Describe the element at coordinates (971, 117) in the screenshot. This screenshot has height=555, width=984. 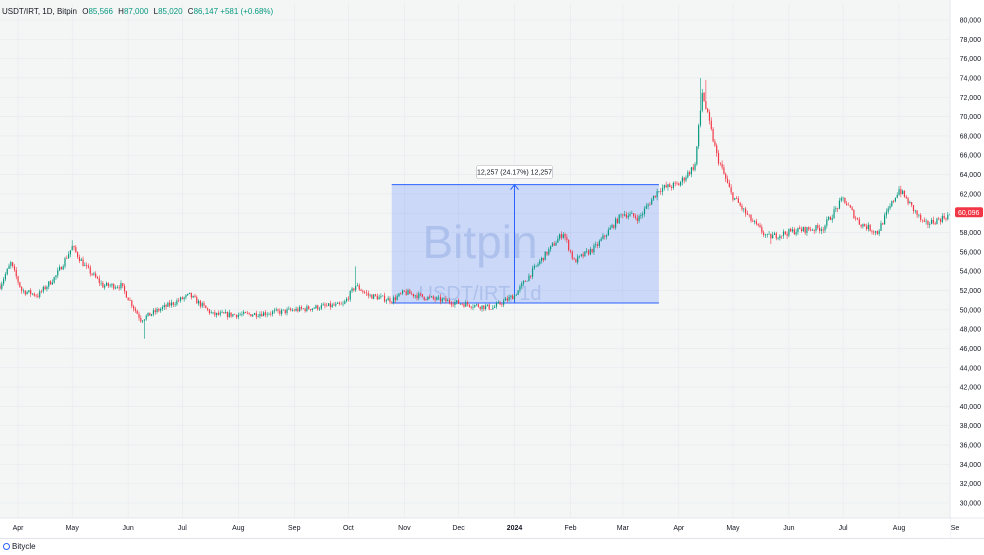
I see `y-tick-label: 70,000` at that location.